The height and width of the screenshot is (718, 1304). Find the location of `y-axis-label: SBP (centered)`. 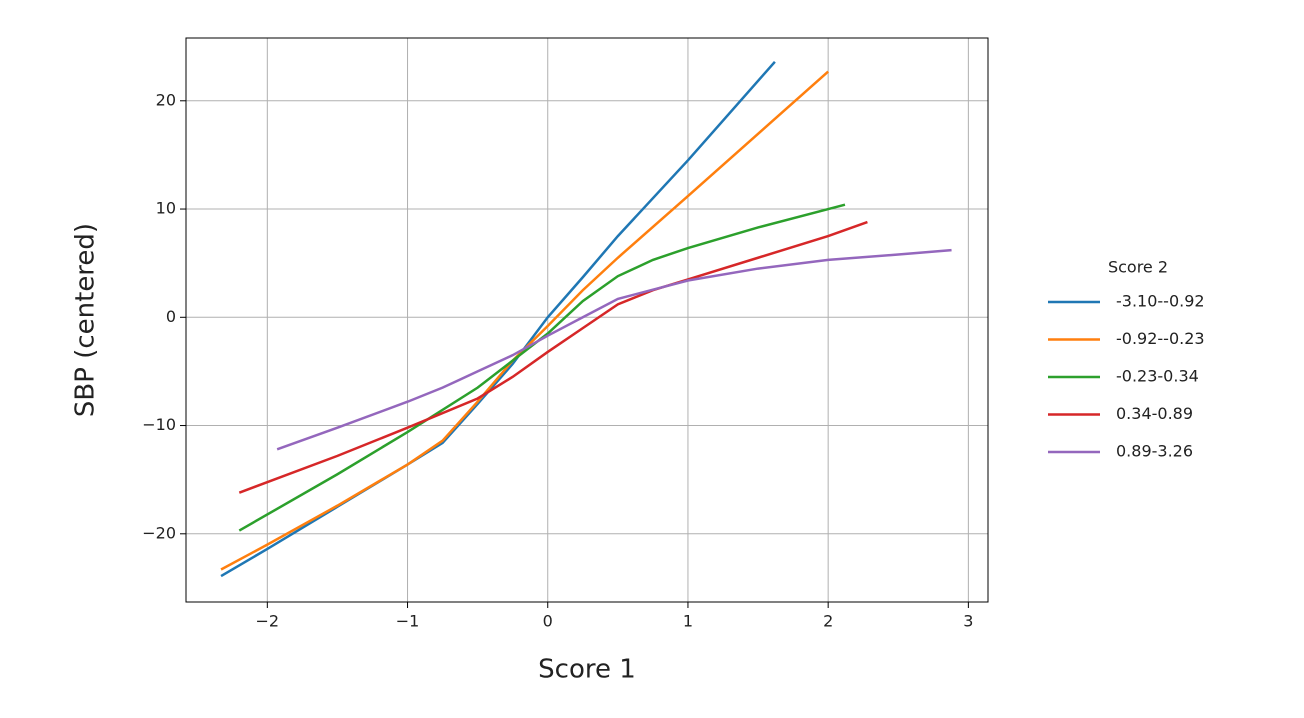

y-axis-label: SBP (centered) is located at coordinates (86, 320).